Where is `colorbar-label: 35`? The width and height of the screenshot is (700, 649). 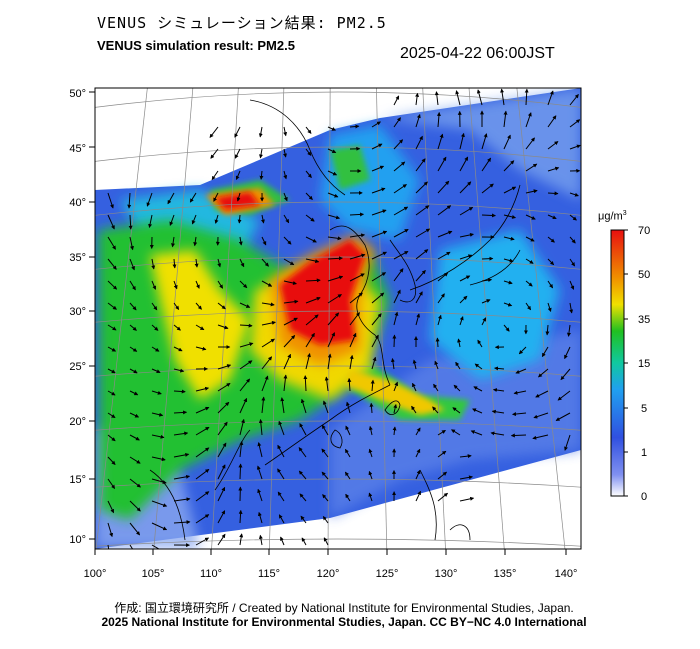
colorbar-label: 35 is located at coordinates (644, 320).